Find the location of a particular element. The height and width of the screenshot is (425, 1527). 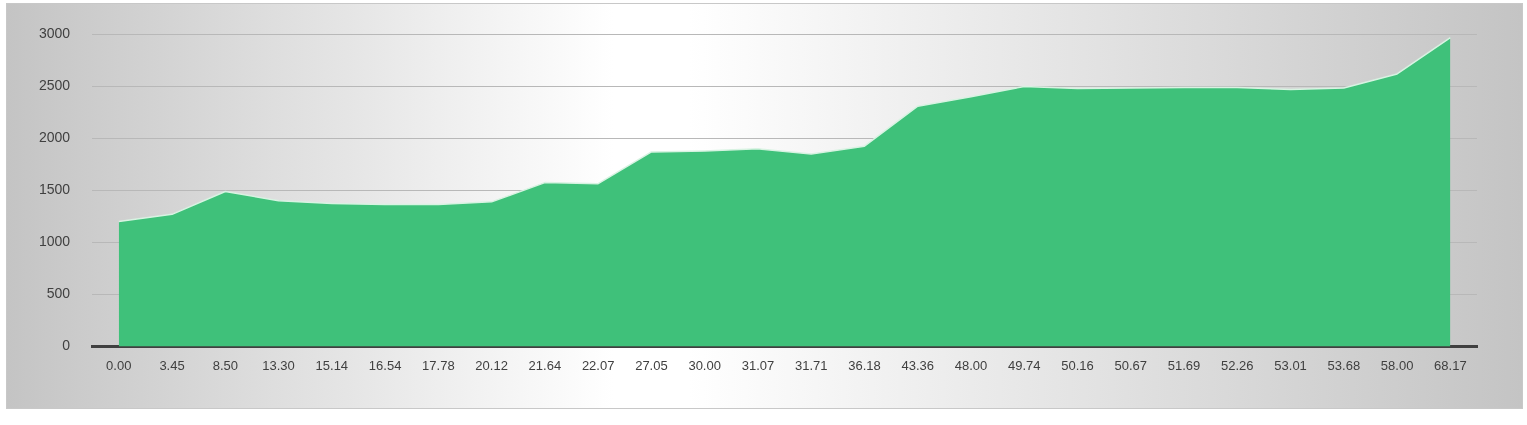

x-tick-label: 51.69 is located at coordinates (1184, 365).